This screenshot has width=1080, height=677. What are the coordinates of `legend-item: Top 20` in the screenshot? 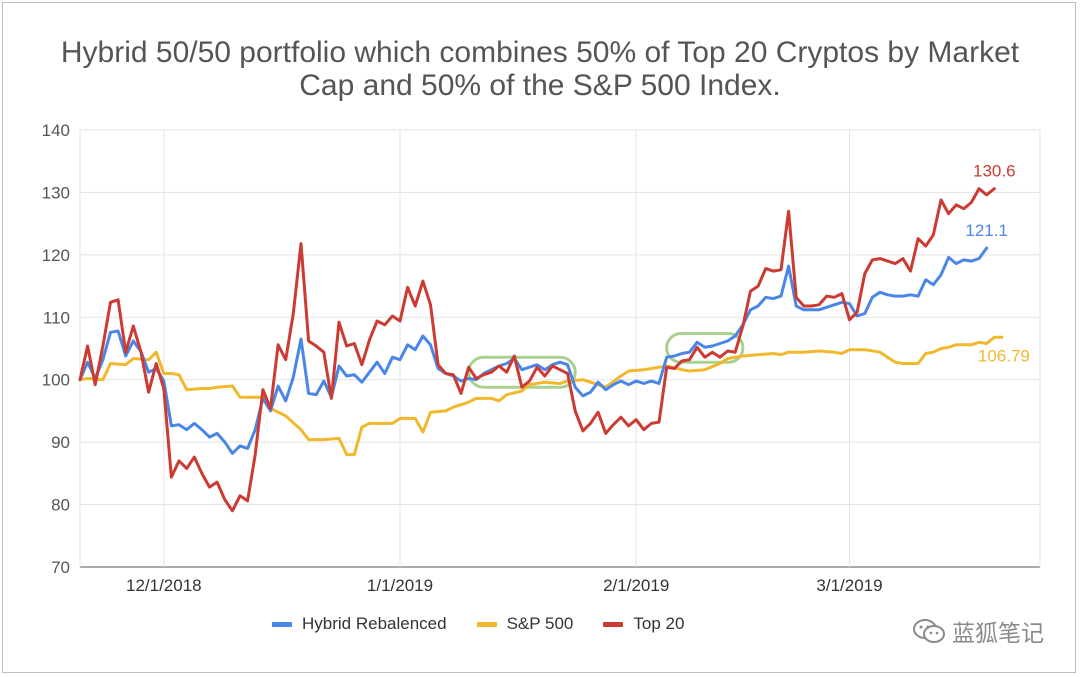 It's located at (643, 624).